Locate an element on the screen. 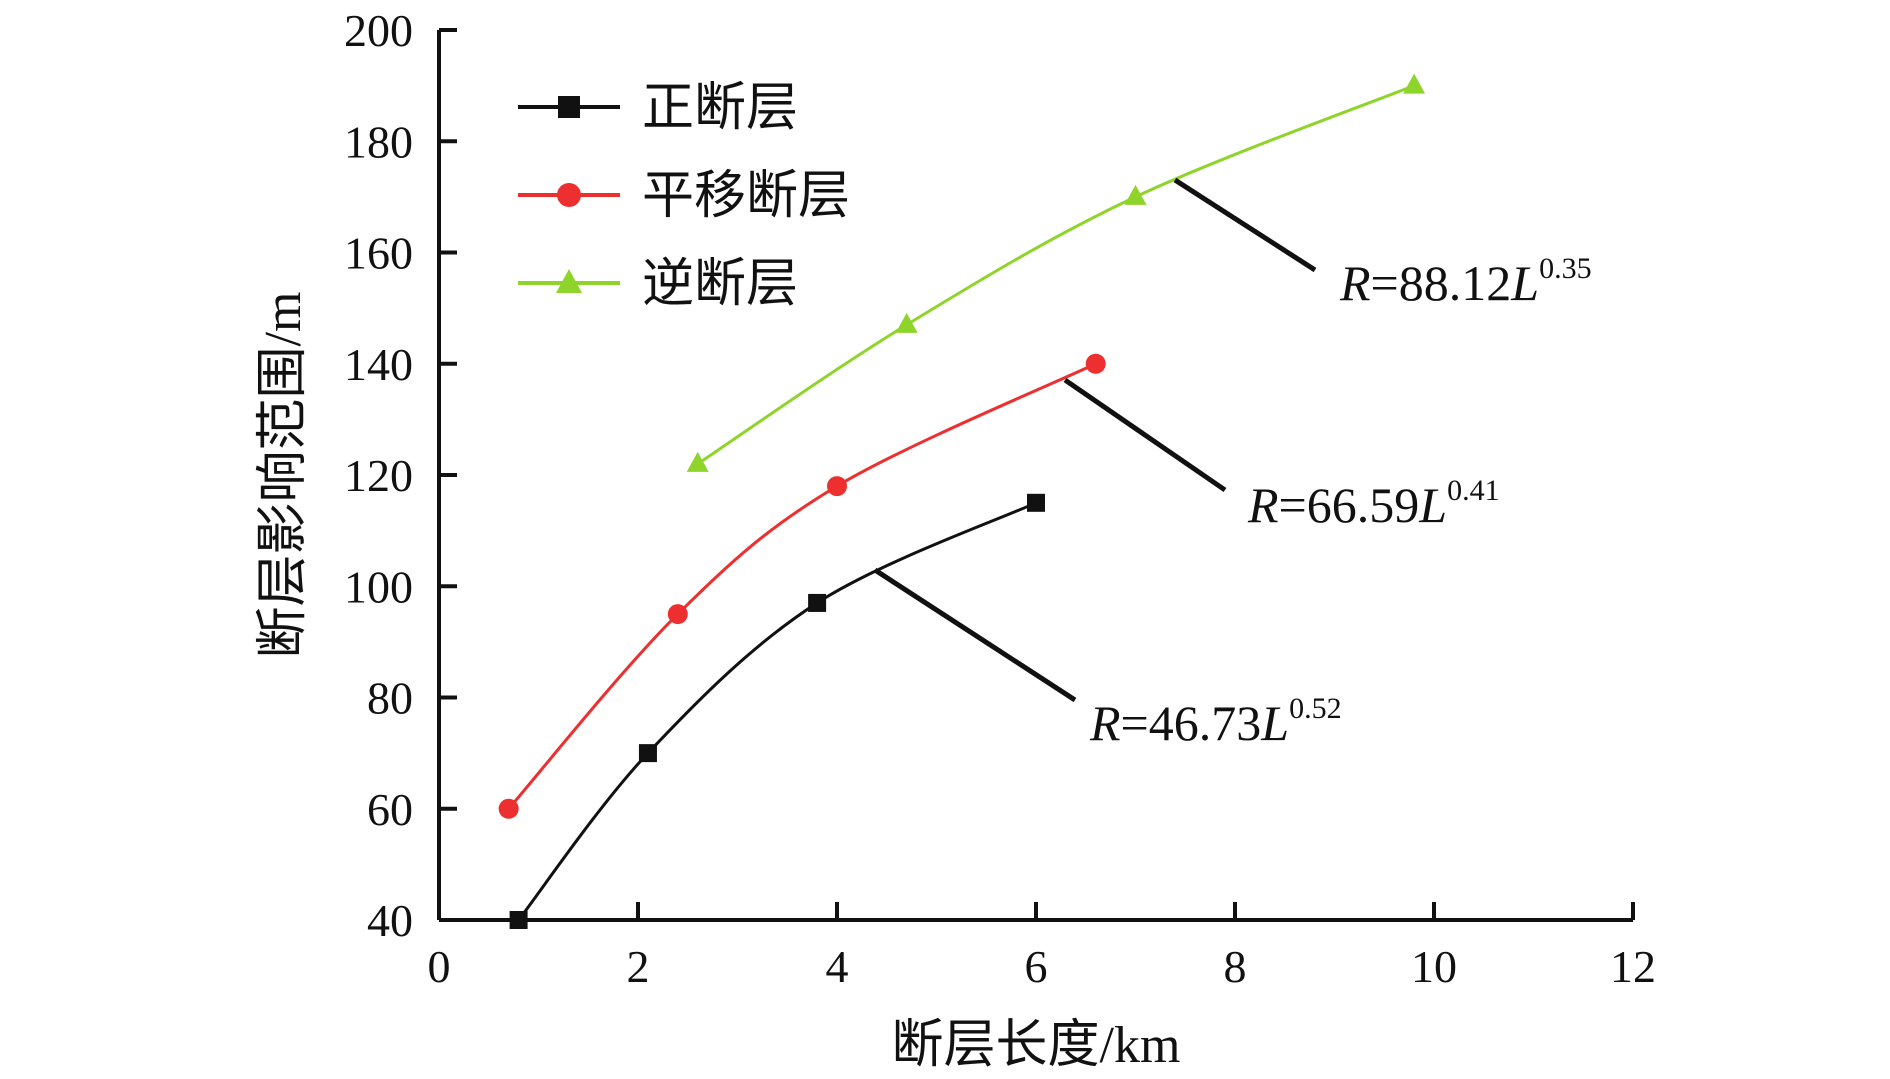 This screenshot has height=1079, width=1890. y-tick-label: 140 is located at coordinates (378, 364).